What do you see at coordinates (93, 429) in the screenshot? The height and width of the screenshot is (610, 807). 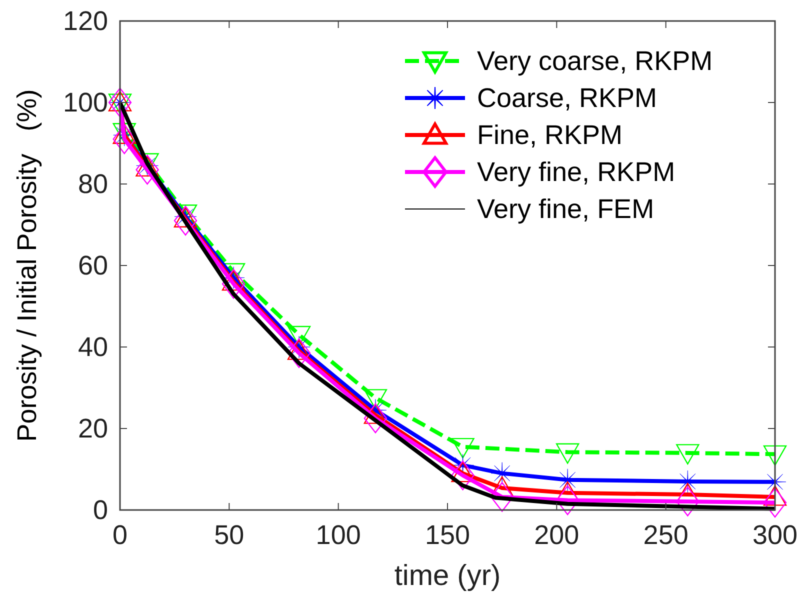 I see `y-tick-label: 20` at bounding box center [93, 429].